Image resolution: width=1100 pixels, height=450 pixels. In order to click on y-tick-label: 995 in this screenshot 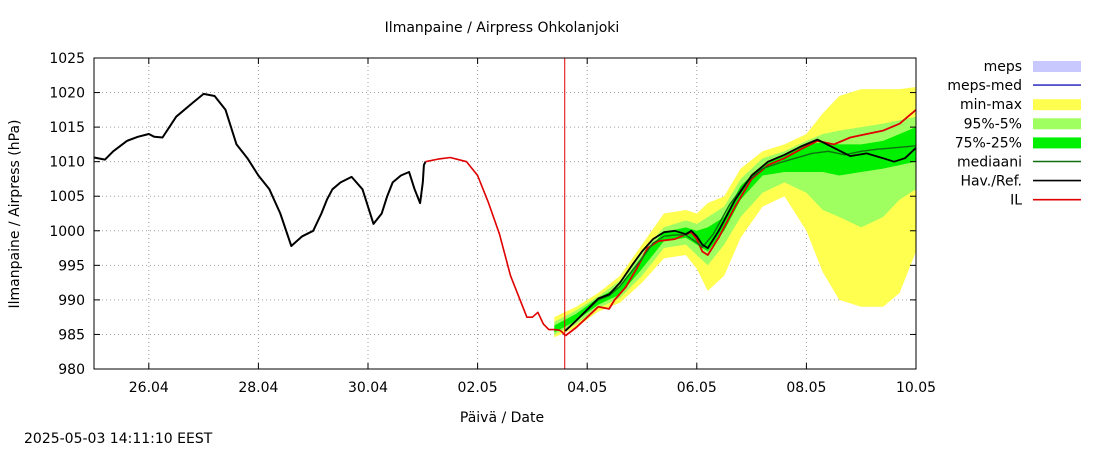, I will do `click(71, 266)`.